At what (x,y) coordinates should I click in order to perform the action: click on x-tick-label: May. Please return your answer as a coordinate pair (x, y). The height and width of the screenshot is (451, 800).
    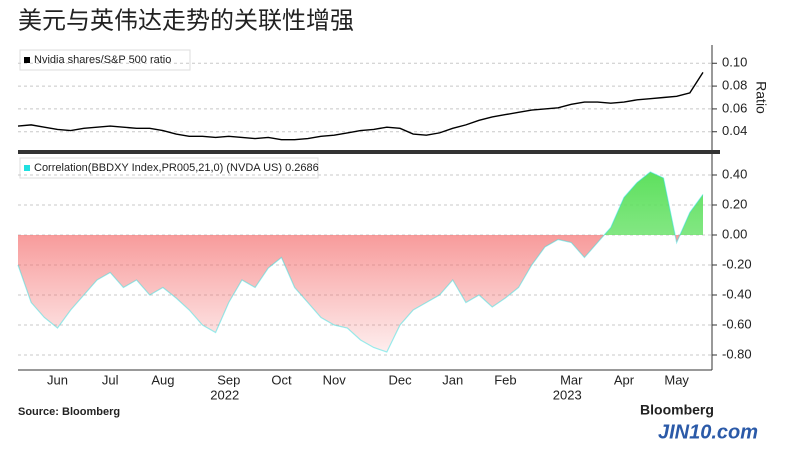
    Looking at the image, I should click on (676, 379).